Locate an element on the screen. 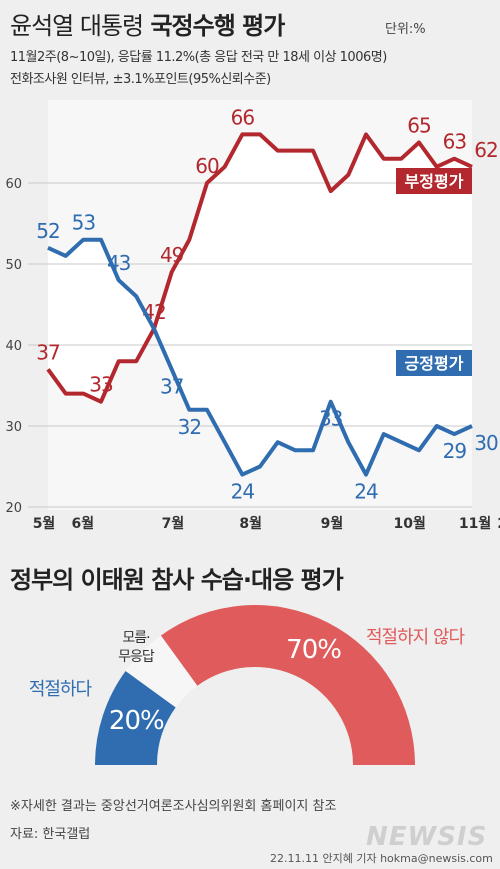 Image resolution: width=500 pixels, height=869 pixels. data-label: 49 is located at coordinates (172, 255).